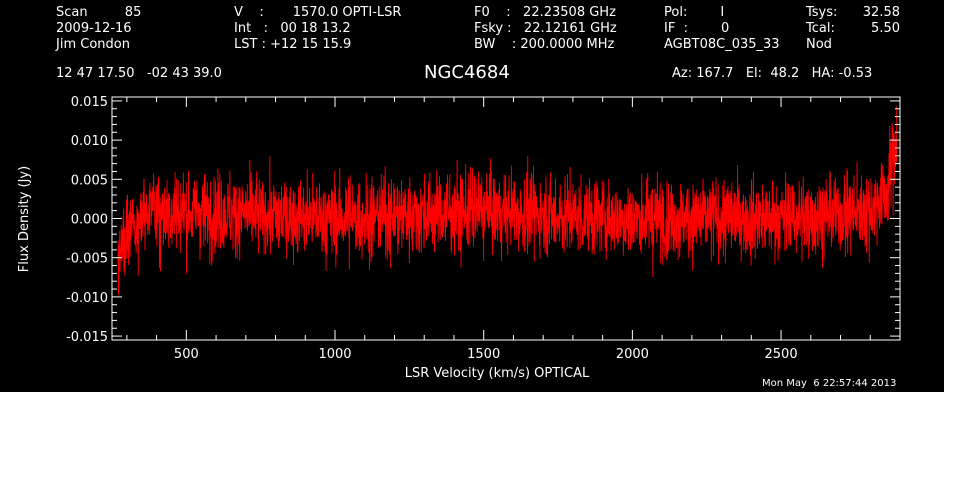 This screenshot has width=962, height=490. What do you see at coordinates (881, 12) in the screenshot?
I see `tsys-value: 32.58` at bounding box center [881, 12].